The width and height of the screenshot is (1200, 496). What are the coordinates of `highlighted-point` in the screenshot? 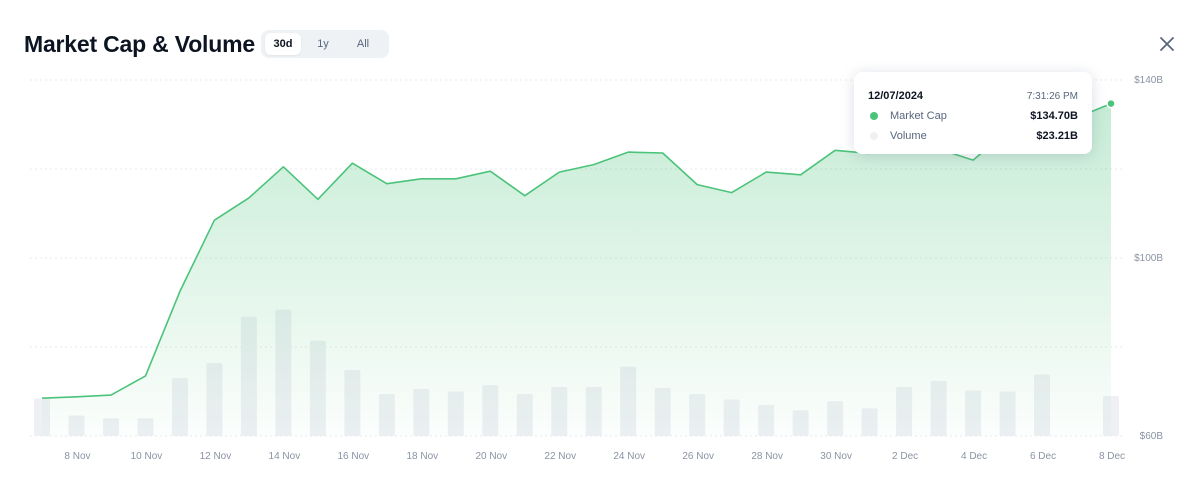 It's located at (1111, 103).